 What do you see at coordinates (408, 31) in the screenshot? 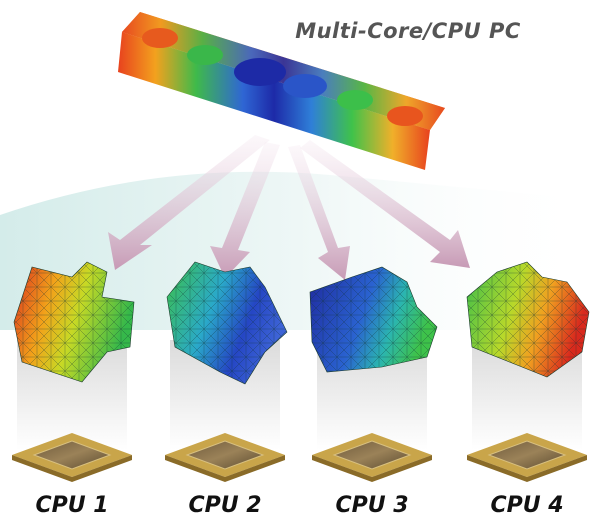
I see `title: Multi-Core/CPU PC` at bounding box center [408, 31].